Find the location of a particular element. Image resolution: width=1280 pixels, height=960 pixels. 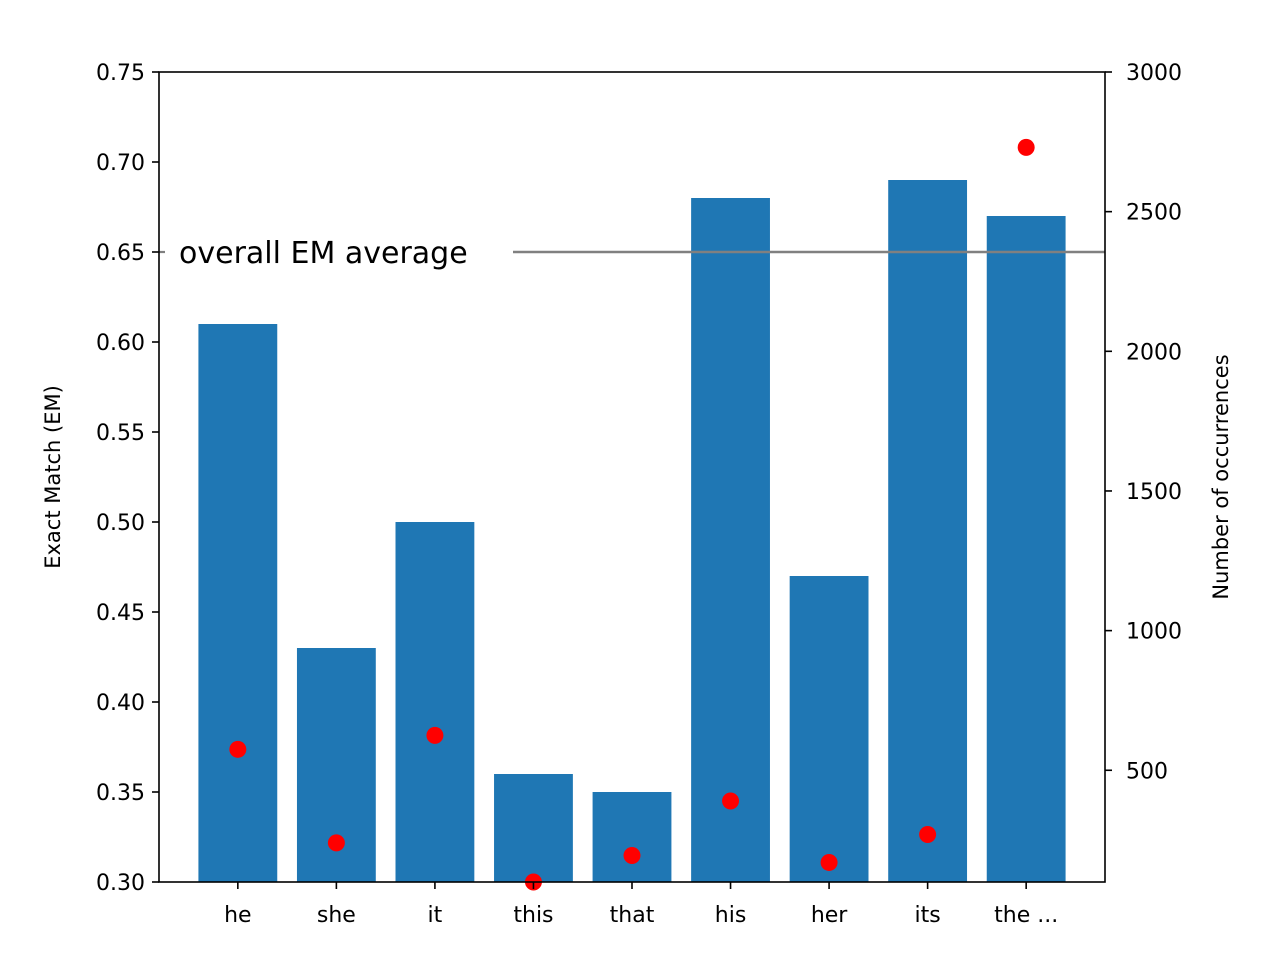

y-tick-label: 0.65 is located at coordinates (120, 253).